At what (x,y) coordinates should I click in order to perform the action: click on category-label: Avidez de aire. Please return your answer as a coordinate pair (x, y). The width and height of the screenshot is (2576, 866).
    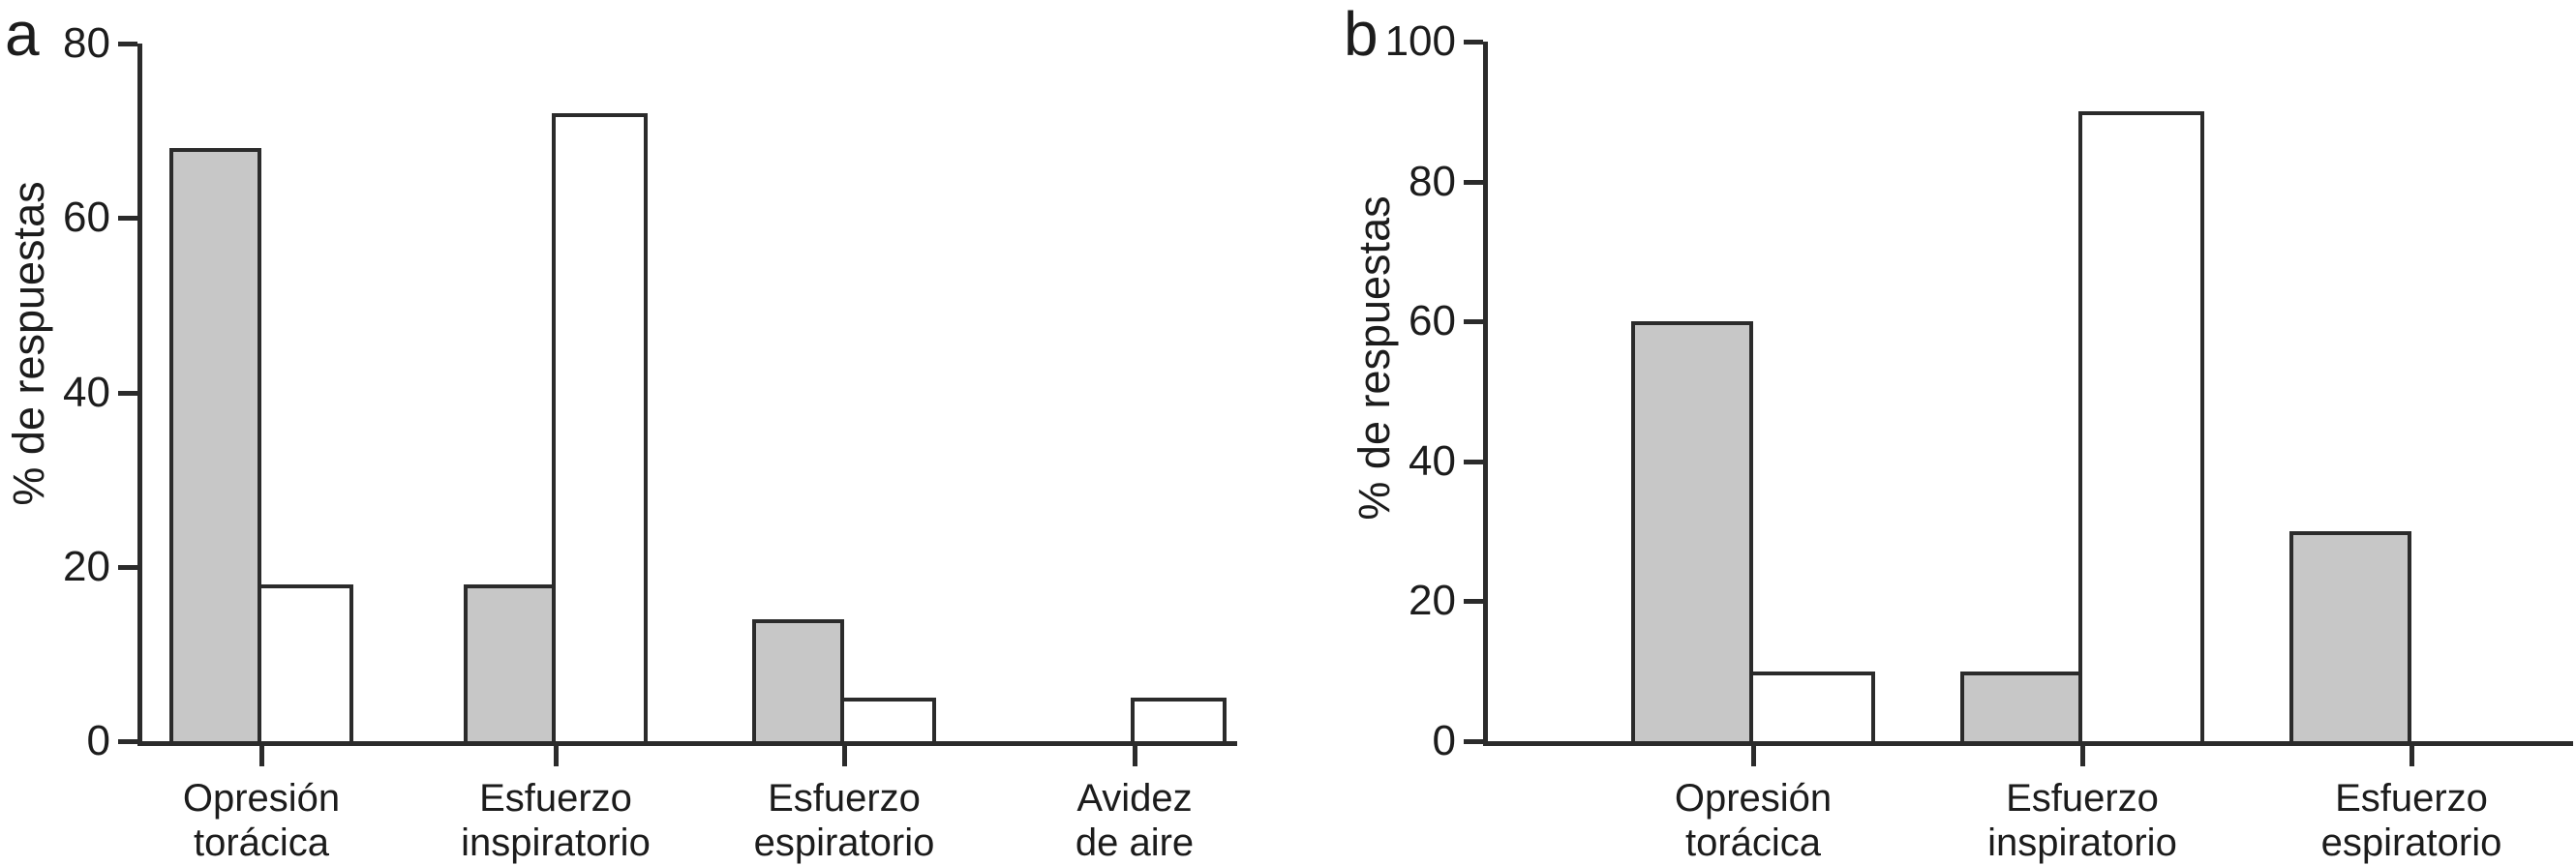
    Looking at the image, I should click on (1134, 820).